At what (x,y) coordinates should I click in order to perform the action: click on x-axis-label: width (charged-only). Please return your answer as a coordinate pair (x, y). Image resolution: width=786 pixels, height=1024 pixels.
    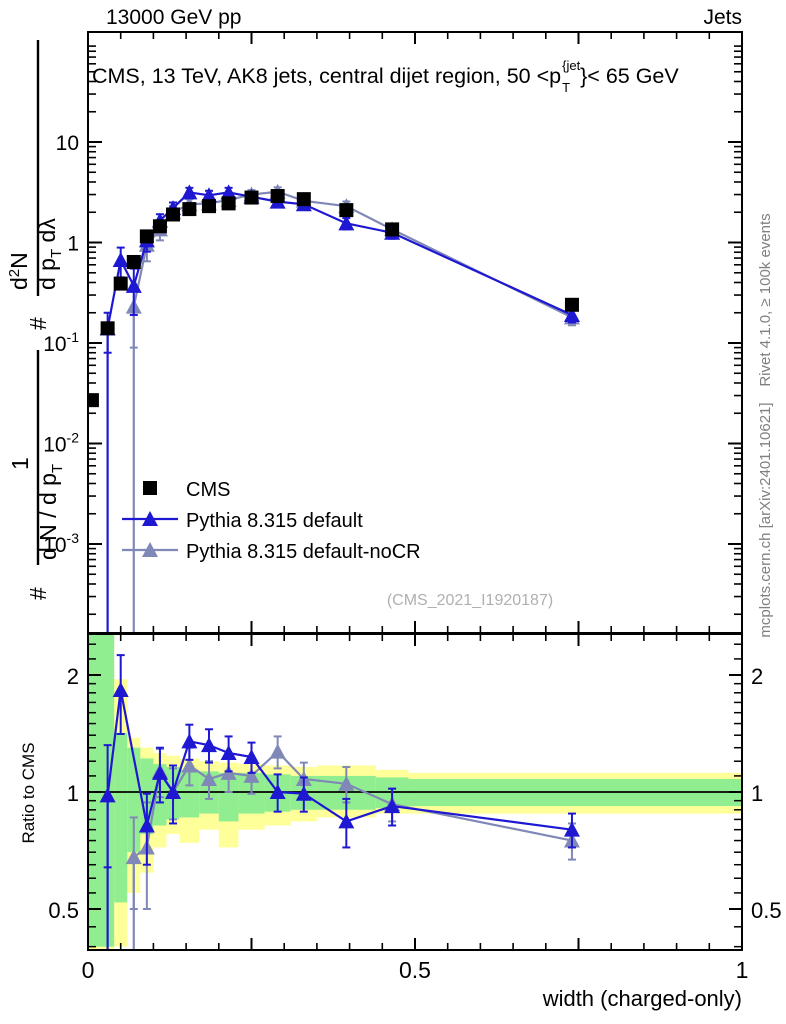
    Looking at the image, I should click on (642, 998).